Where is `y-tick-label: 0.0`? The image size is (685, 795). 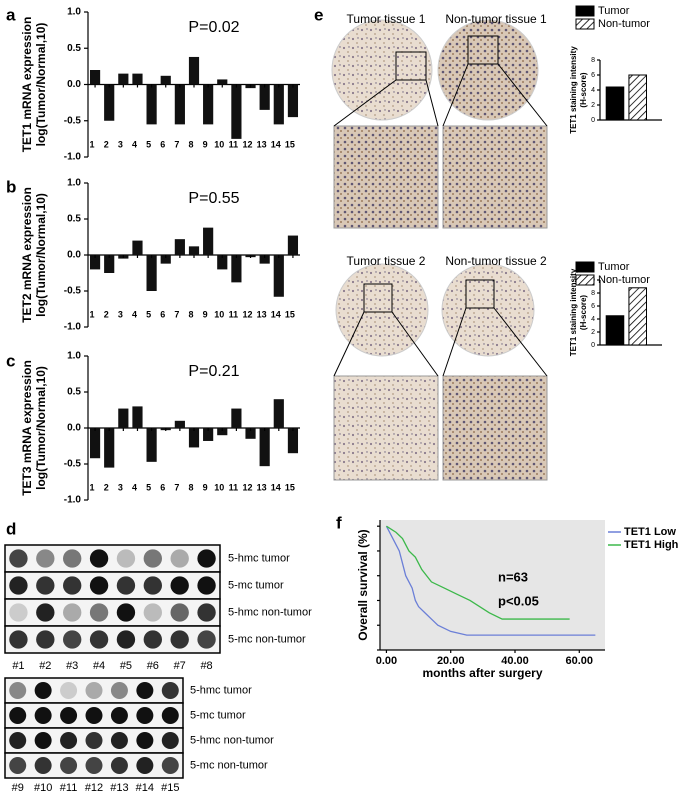
y-tick-label: 0.0 is located at coordinates (74, 428).